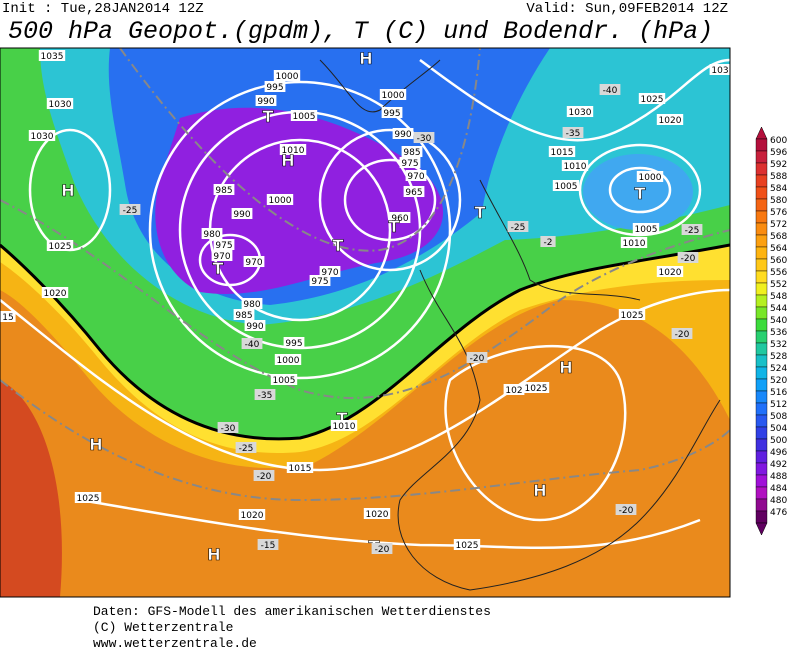 The image size is (790, 648). Describe the element at coordinates (778, 249) in the screenshot. I see `colorbar-label: 564` at that location.